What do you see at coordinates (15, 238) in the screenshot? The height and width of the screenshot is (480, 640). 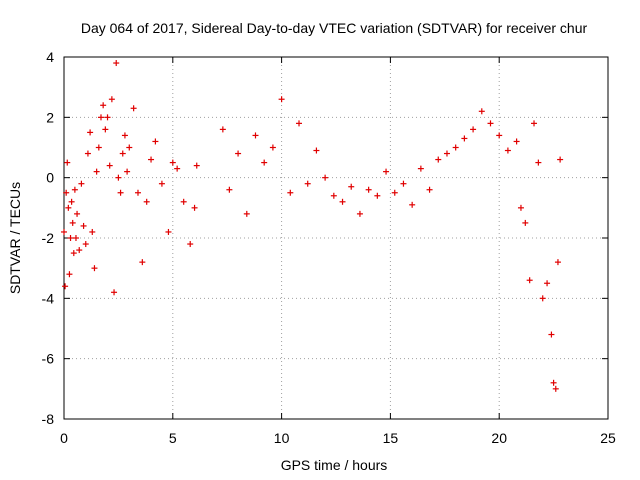 I see `y-axis-label: SDTVAR / TECUs` at bounding box center [15, 238].